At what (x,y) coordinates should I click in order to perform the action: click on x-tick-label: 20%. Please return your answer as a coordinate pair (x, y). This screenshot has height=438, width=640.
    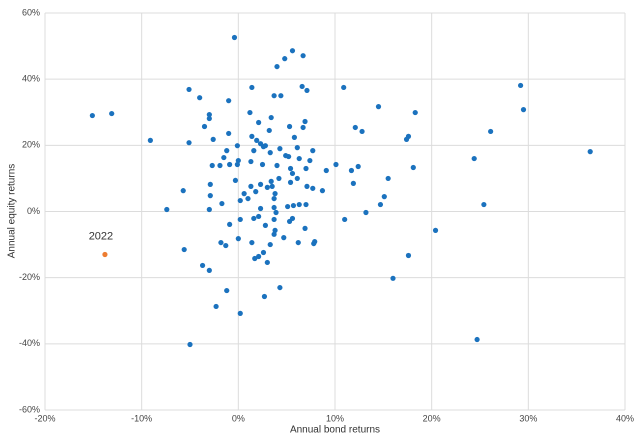
    Looking at the image, I should click on (432, 418).